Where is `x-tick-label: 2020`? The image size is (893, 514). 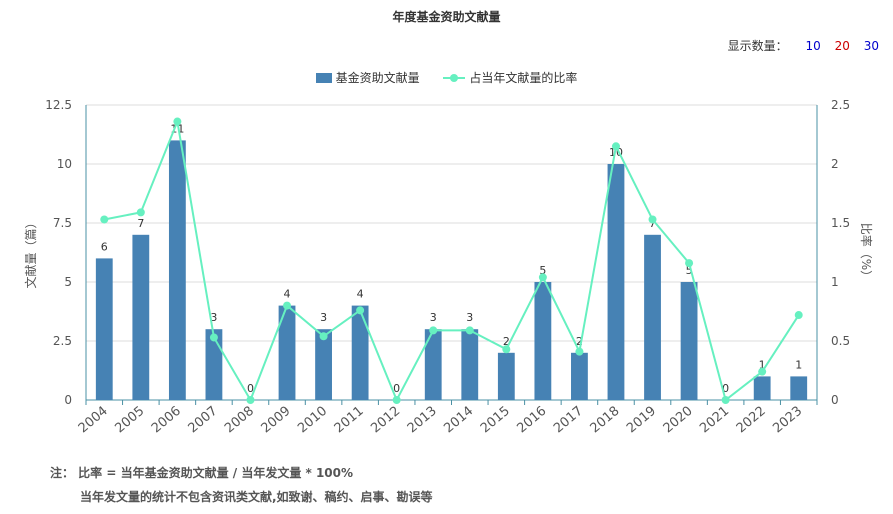
x-tick-label: 2020 is located at coordinates (678, 420).